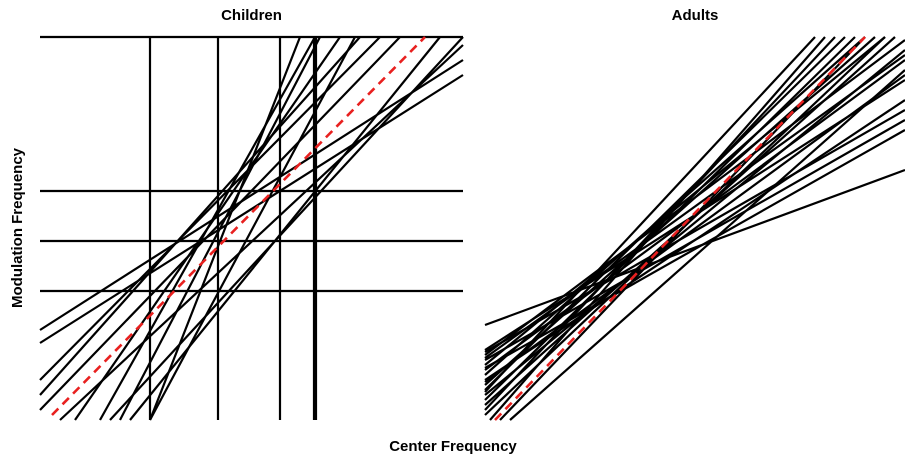 The image size is (905, 459). Describe the element at coordinates (17, 227) in the screenshot. I see `y-axis-label: Modulation Frequency` at that location.